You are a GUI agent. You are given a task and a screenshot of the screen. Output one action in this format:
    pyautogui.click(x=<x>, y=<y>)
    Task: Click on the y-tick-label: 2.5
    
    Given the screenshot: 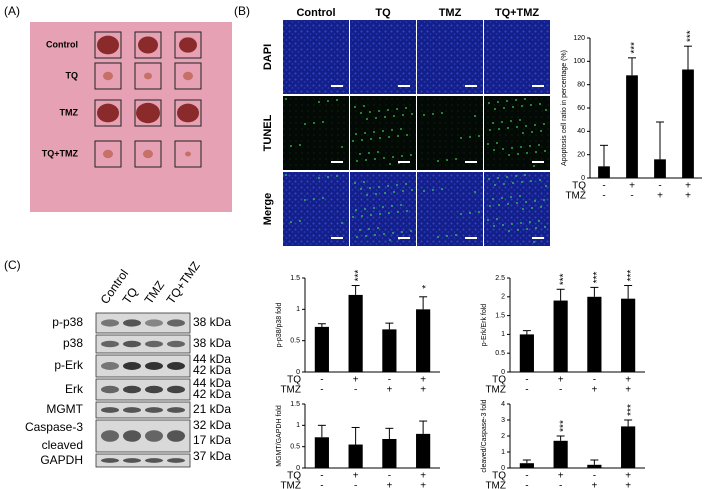 What is the action you would take?
    pyautogui.click(x=500, y=278)
    